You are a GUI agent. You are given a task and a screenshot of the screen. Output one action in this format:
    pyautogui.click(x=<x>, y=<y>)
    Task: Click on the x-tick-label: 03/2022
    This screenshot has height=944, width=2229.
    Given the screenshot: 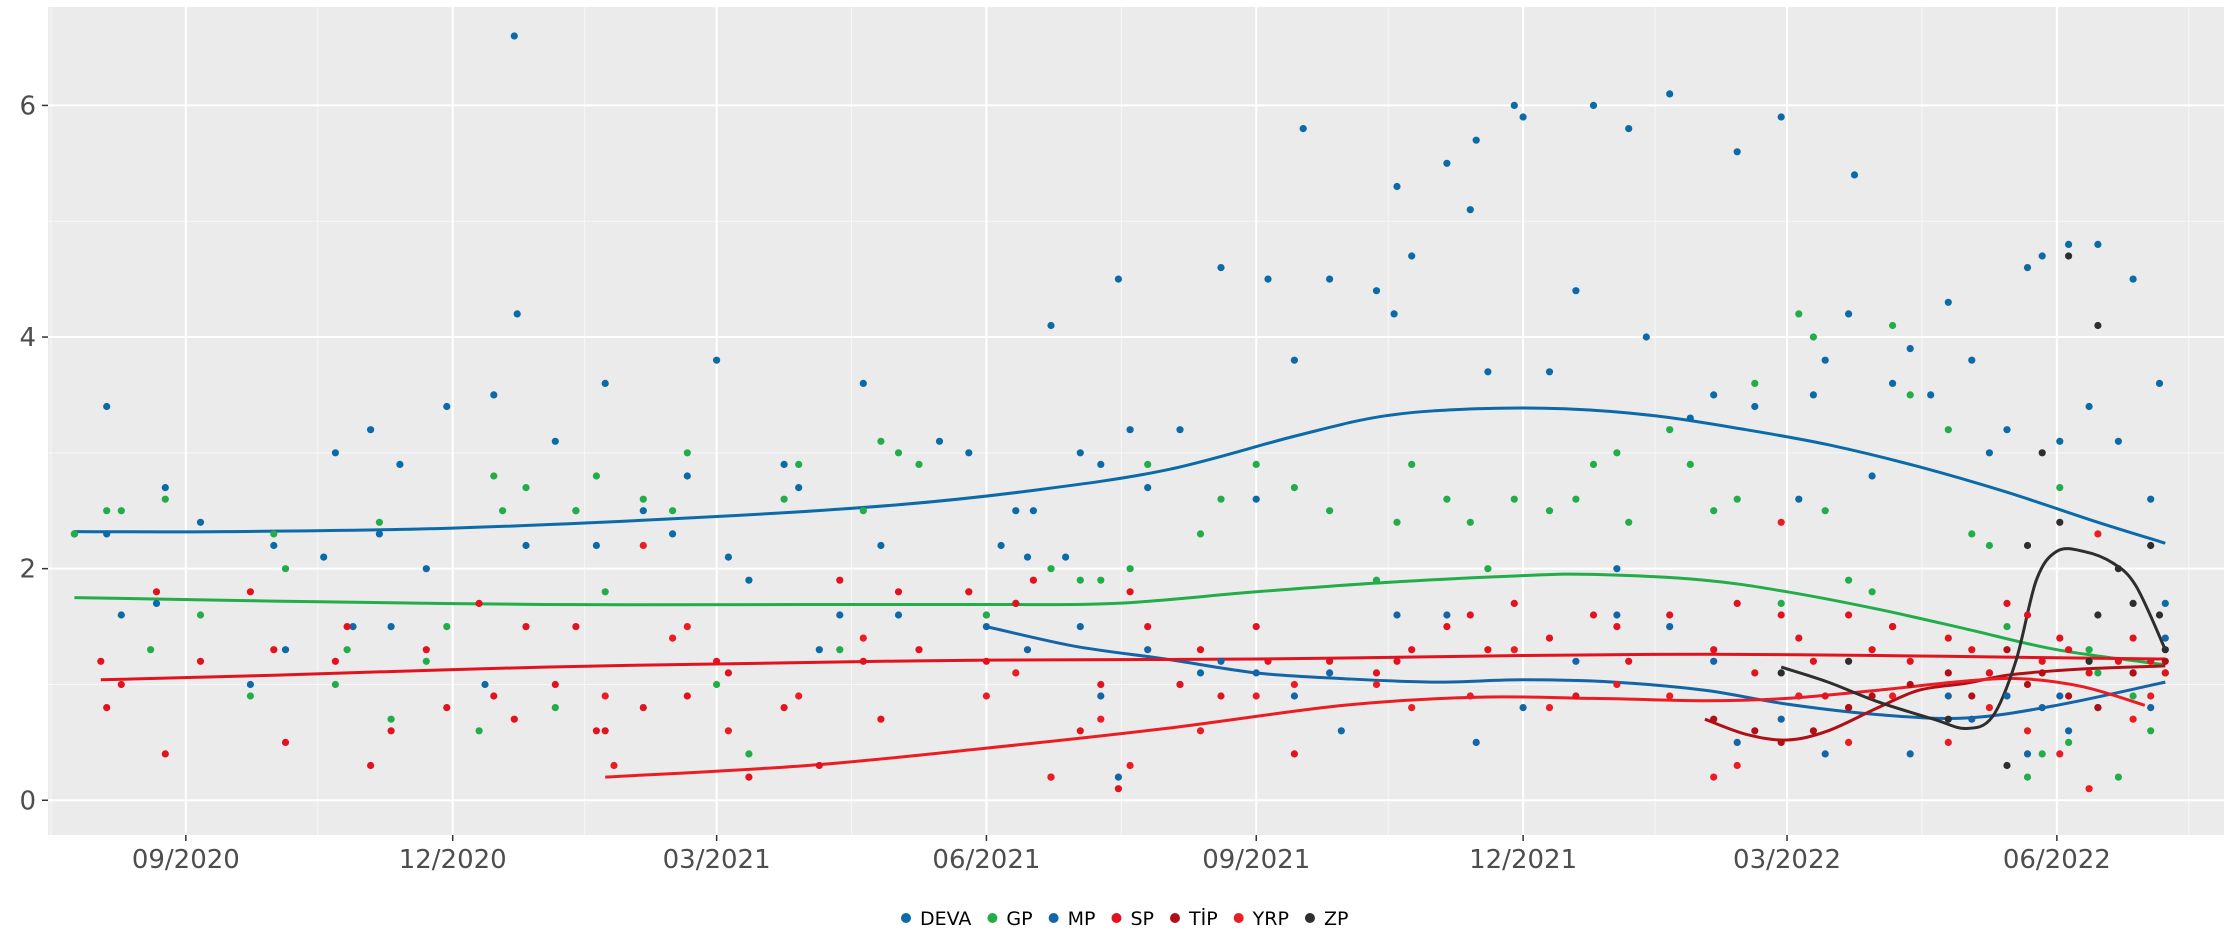 What is the action you would take?
    pyautogui.click(x=1787, y=860)
    